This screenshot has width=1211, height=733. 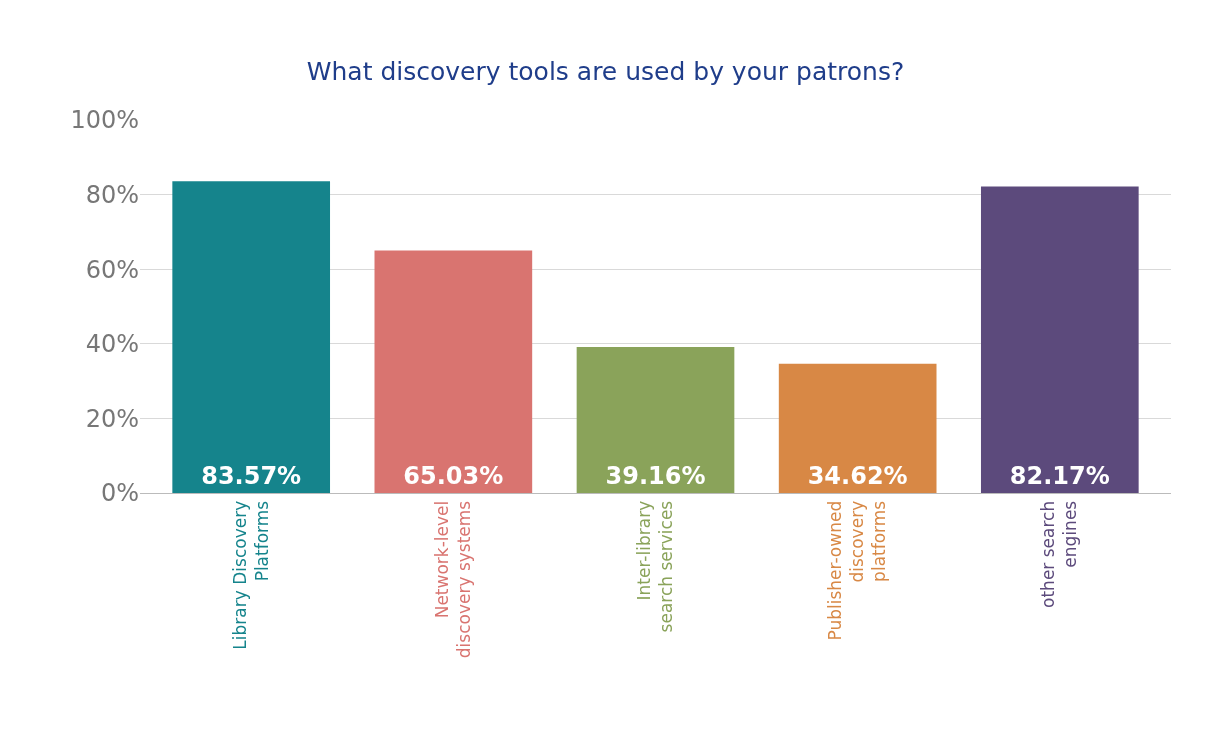 What do you see at coordinates (453, 476) in the screenshot?
I see `data-label: 65.03%` at bounding box center [453, 476].